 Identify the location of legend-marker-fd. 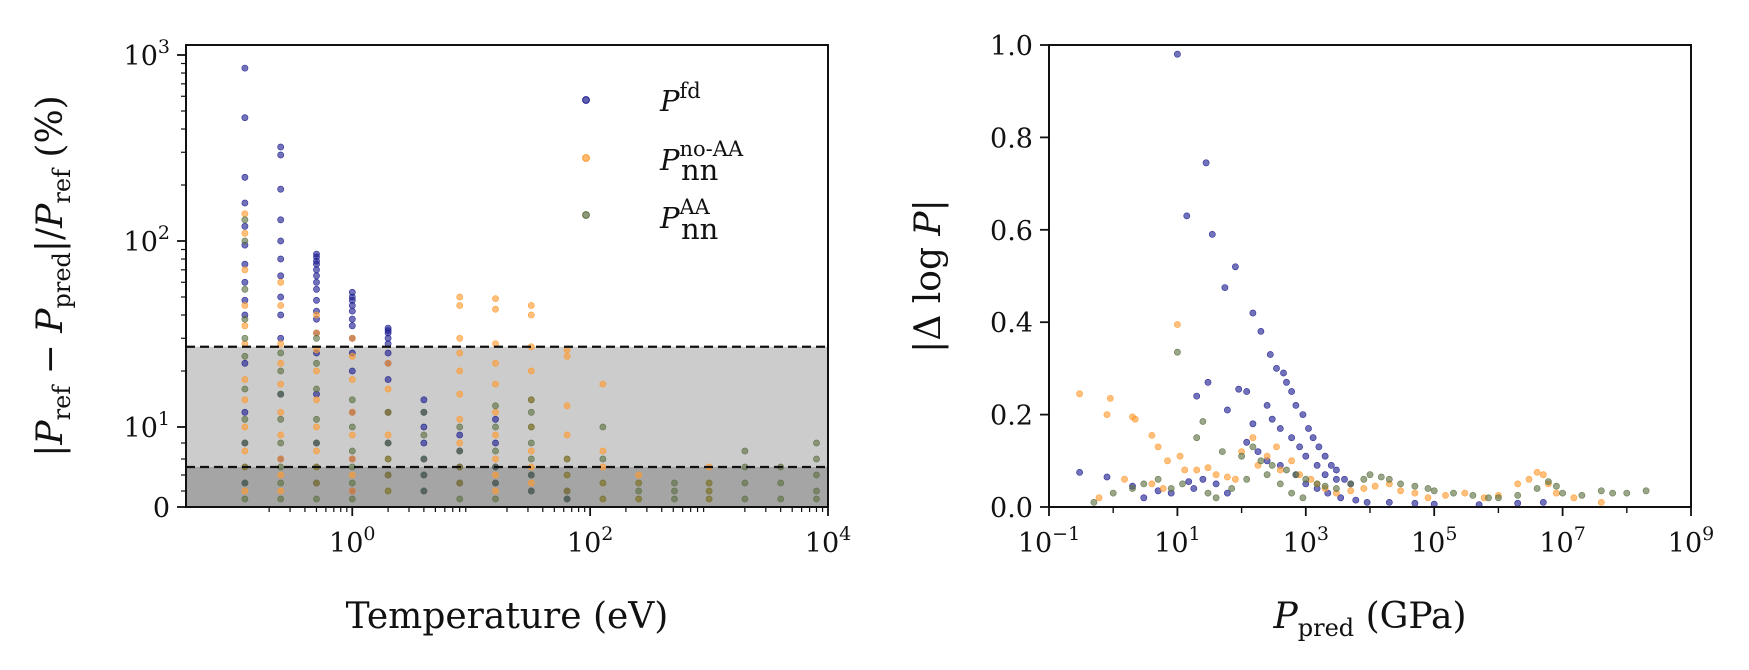
(586, 100).